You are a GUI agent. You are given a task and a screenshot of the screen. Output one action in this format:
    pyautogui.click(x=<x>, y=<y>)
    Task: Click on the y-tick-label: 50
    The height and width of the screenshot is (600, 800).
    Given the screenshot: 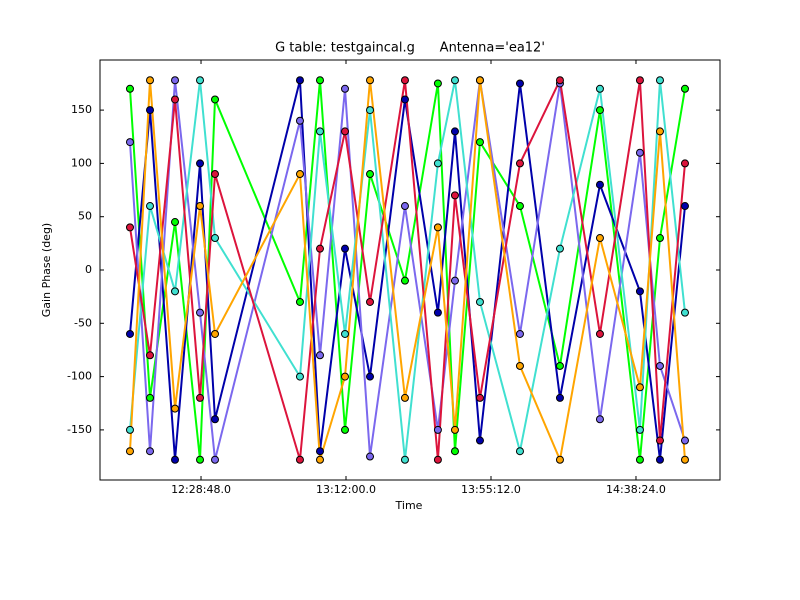 What is the action you would take?
    pyautogui.click(x=85, y=216)
    